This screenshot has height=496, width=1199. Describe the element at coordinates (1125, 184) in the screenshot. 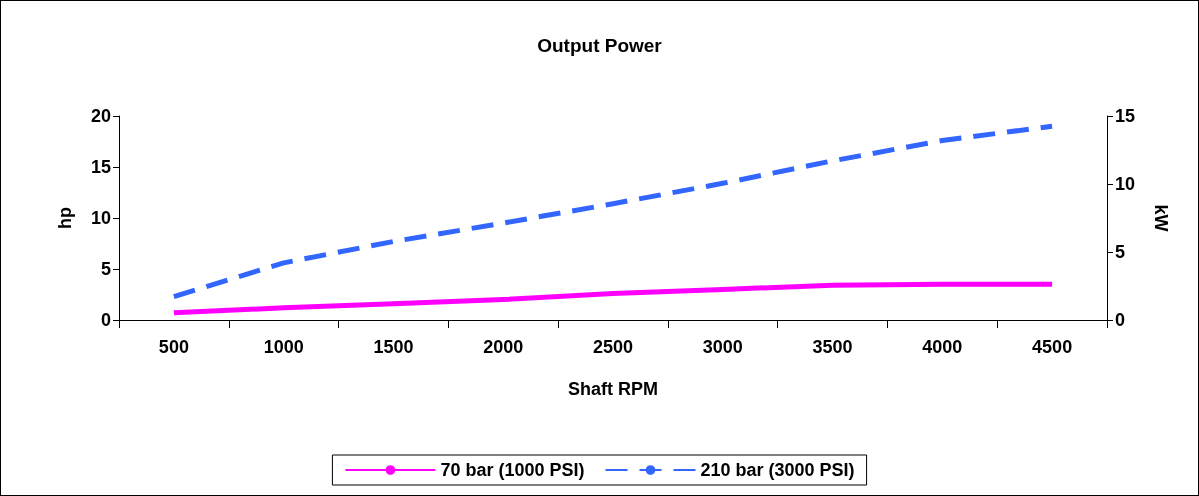

I see `y2-tick-label: 10` at that location.